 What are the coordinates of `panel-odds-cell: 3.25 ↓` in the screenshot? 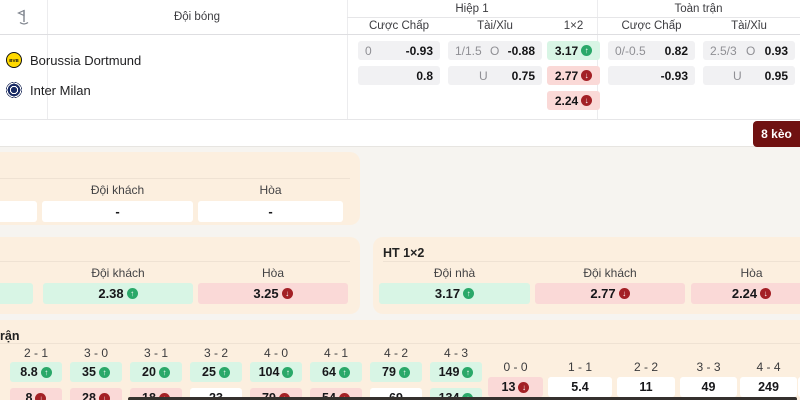 It's located at (273, 293).